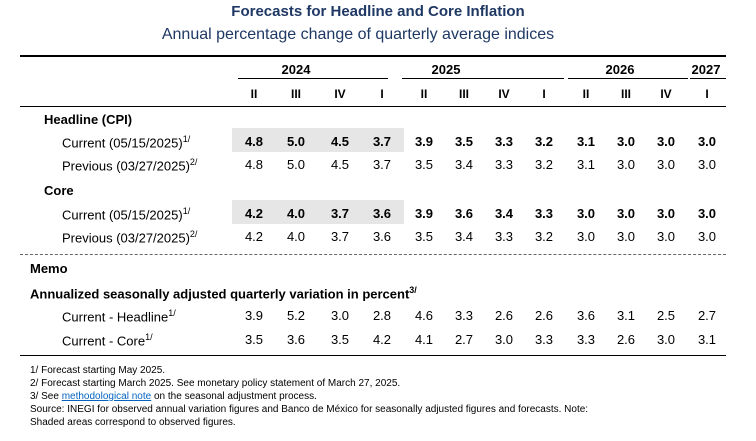 The image size is (756, 441). Describe the element at coordinates (424, 339) in the screenshot. I see `table-cell: 4.1` at that location.